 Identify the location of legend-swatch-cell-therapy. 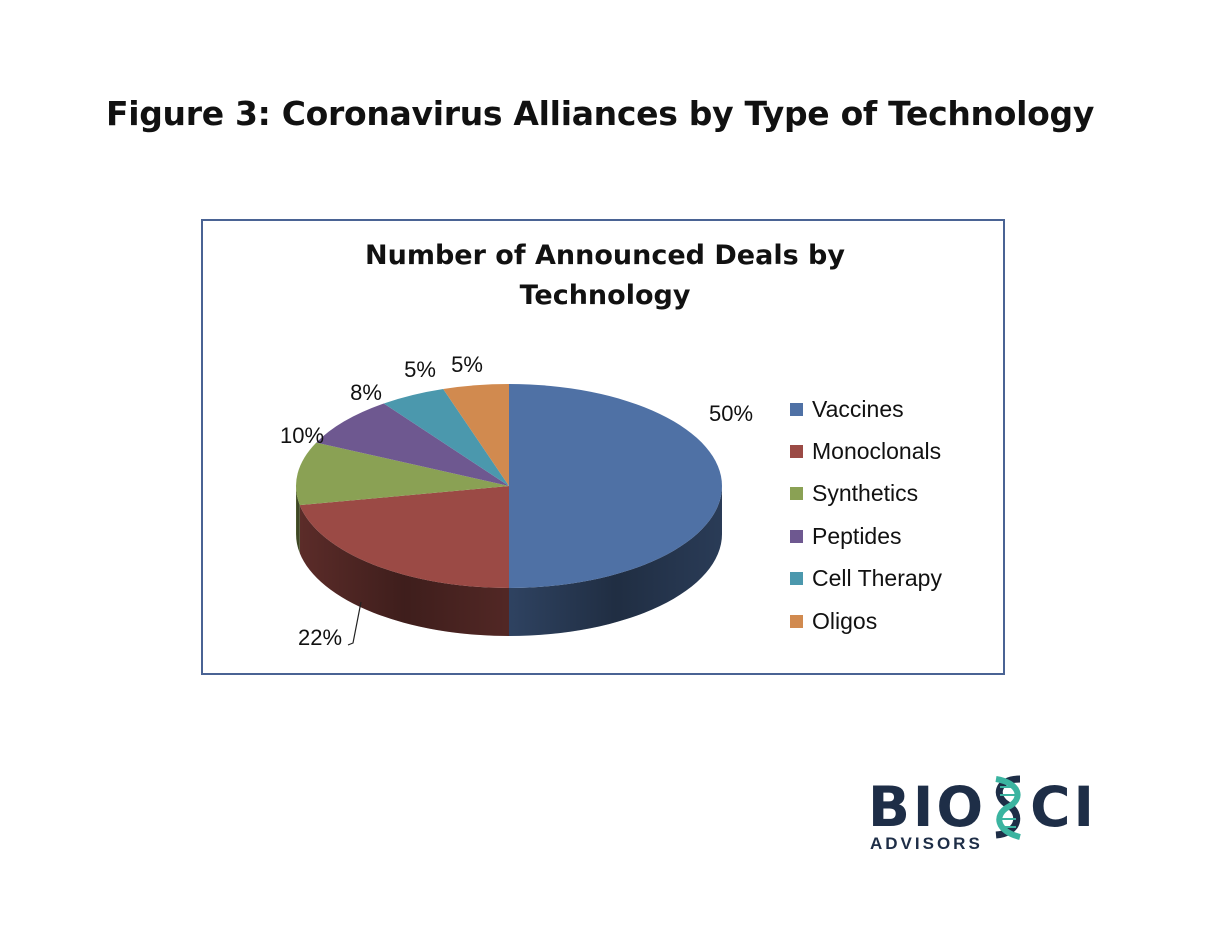
(796, 579).